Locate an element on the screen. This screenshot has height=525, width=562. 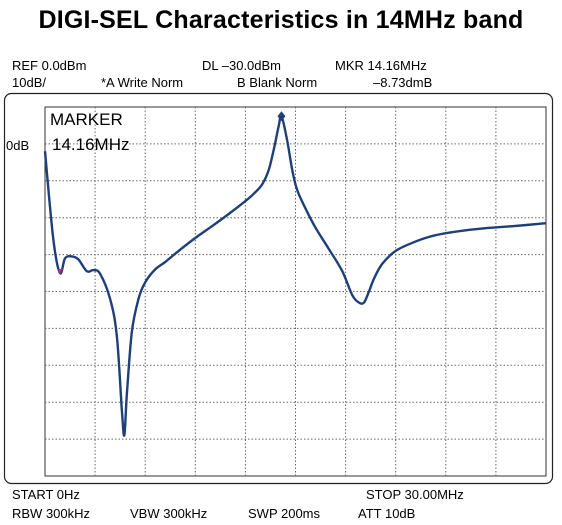
rbw-readout: RBW 300kHz is located at coordinates (51, 513).